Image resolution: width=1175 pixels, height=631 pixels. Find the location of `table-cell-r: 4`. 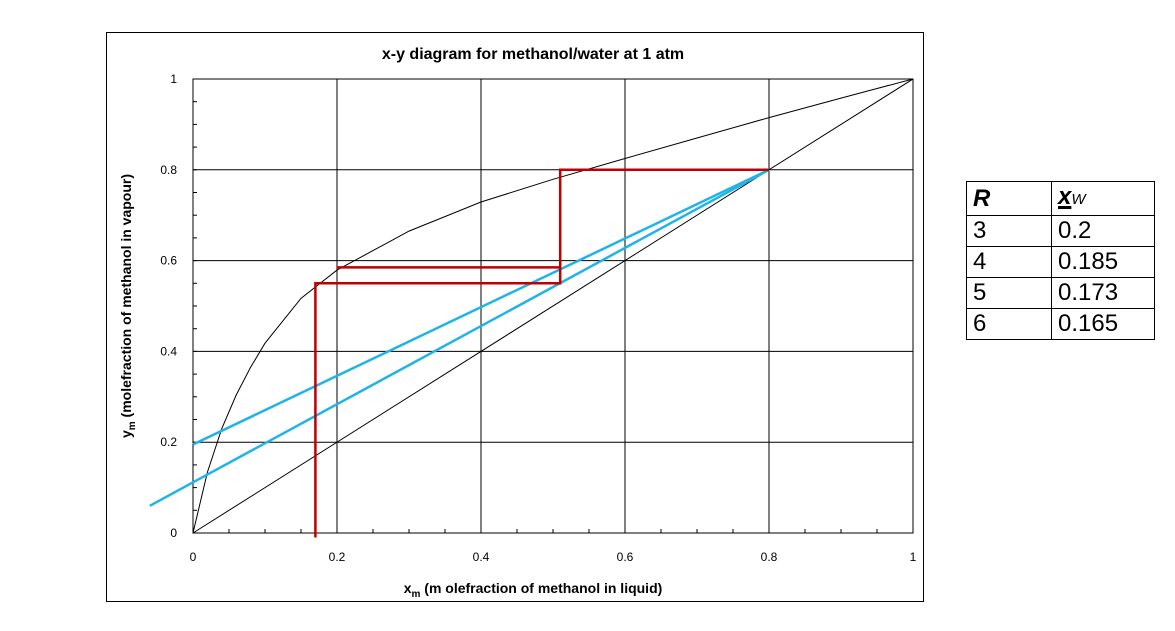

table-cell-r: 4 is located at coordinates (1009, 262).